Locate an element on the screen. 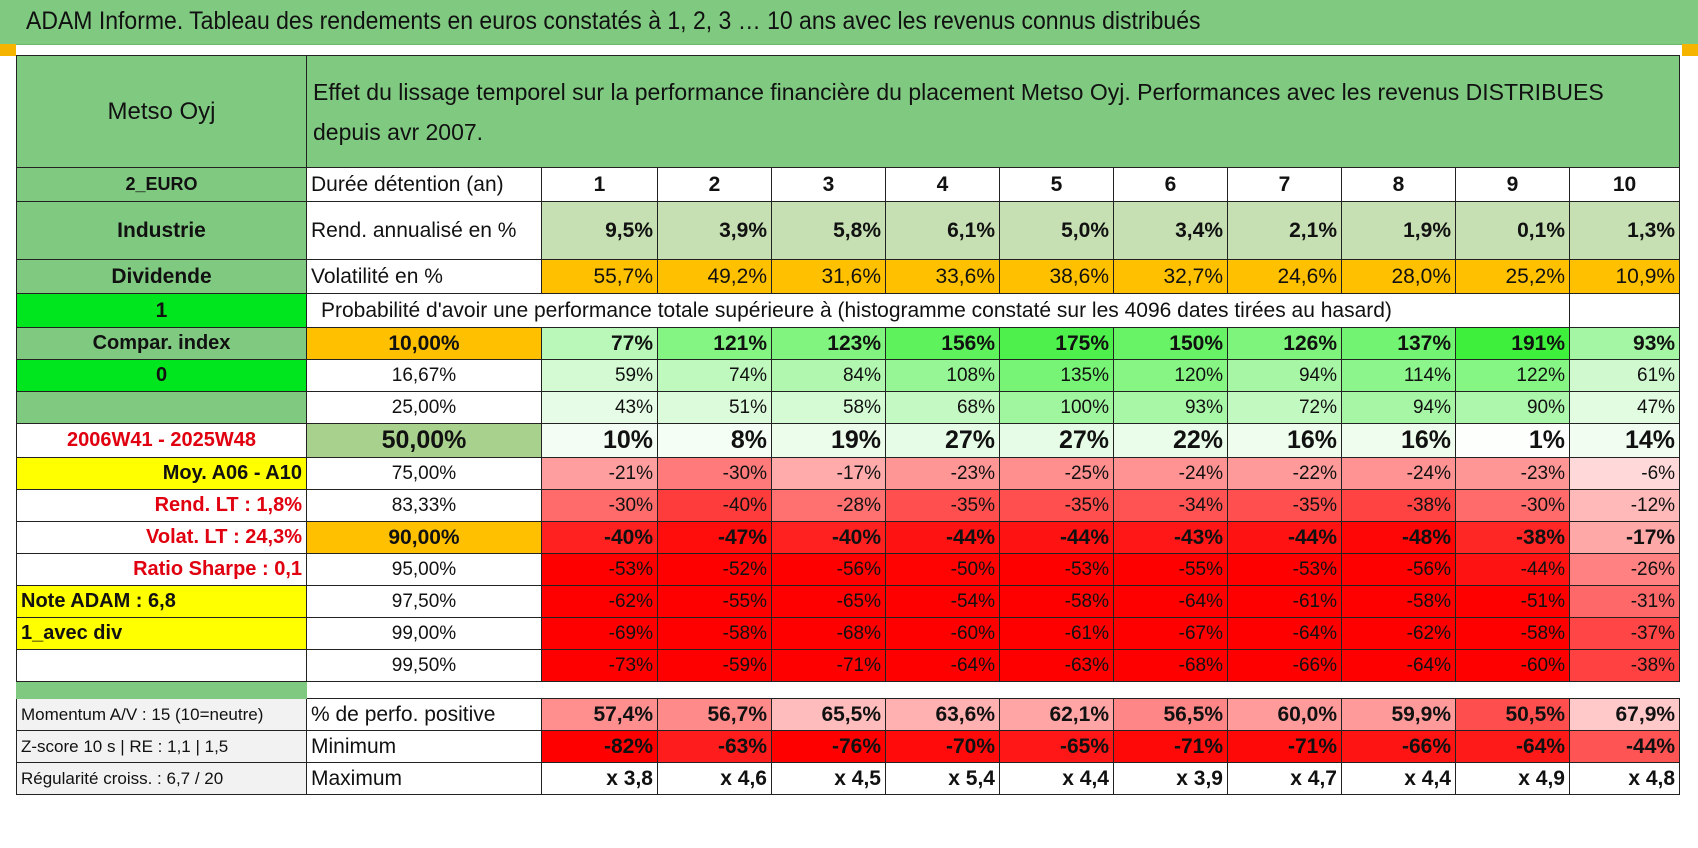 The width and height of the screenshot is (1698, 848). probability-cell: 93% is located at coordinates (1170, 407).